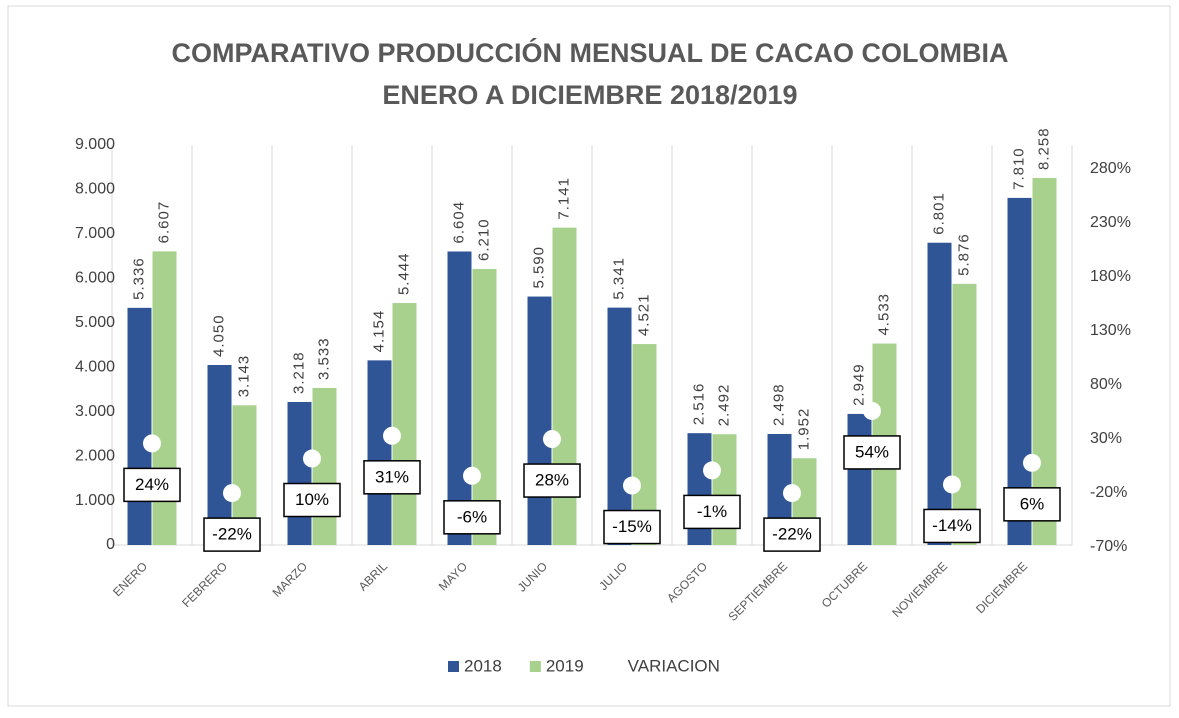  Describe the element at coordinates (1110, 276) in the screenshot. I see `y2-tick-label: 180%` at that location.